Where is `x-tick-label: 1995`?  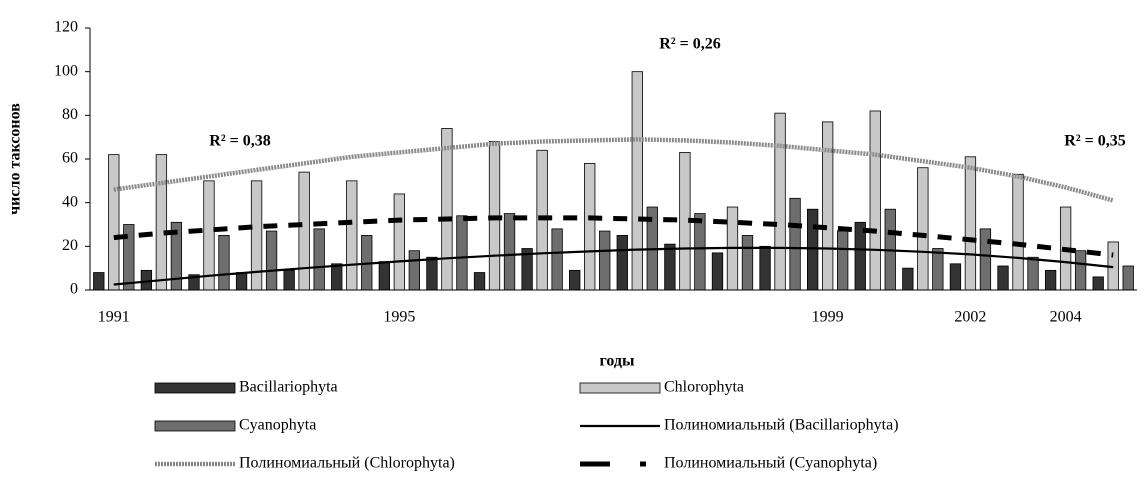 x-tick-label: 1995 is located at coordinates (399, 317).